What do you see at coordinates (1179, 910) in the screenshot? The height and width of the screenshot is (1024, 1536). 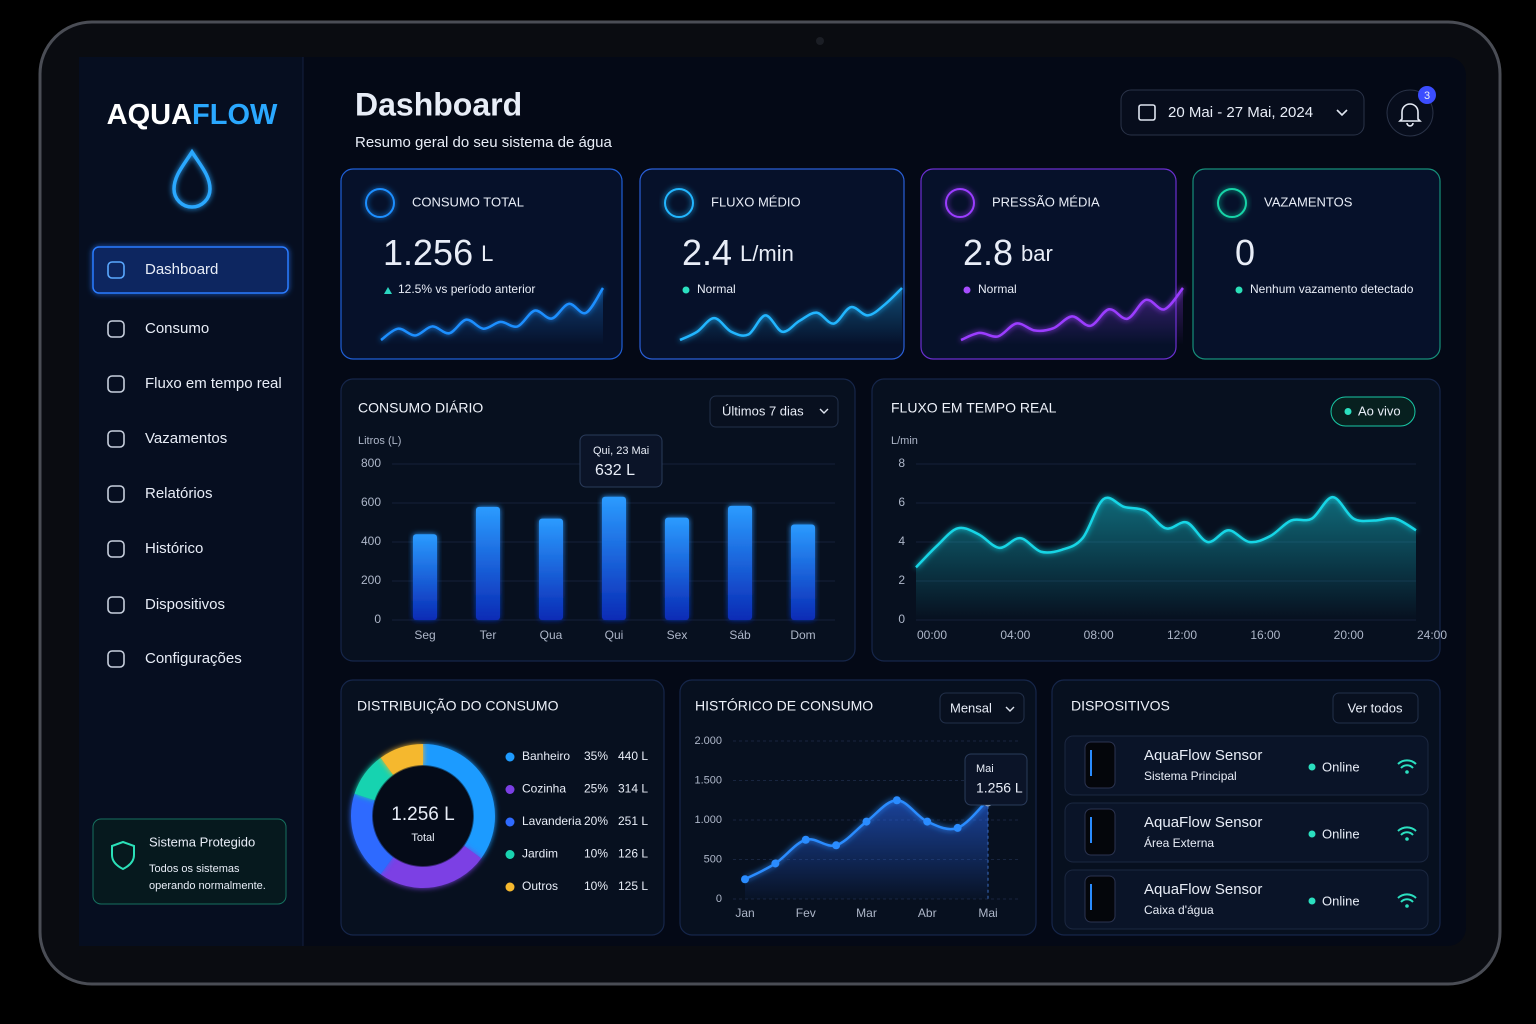 I see `device-location: Caixa d'água` at bounding box center [1179, 910].